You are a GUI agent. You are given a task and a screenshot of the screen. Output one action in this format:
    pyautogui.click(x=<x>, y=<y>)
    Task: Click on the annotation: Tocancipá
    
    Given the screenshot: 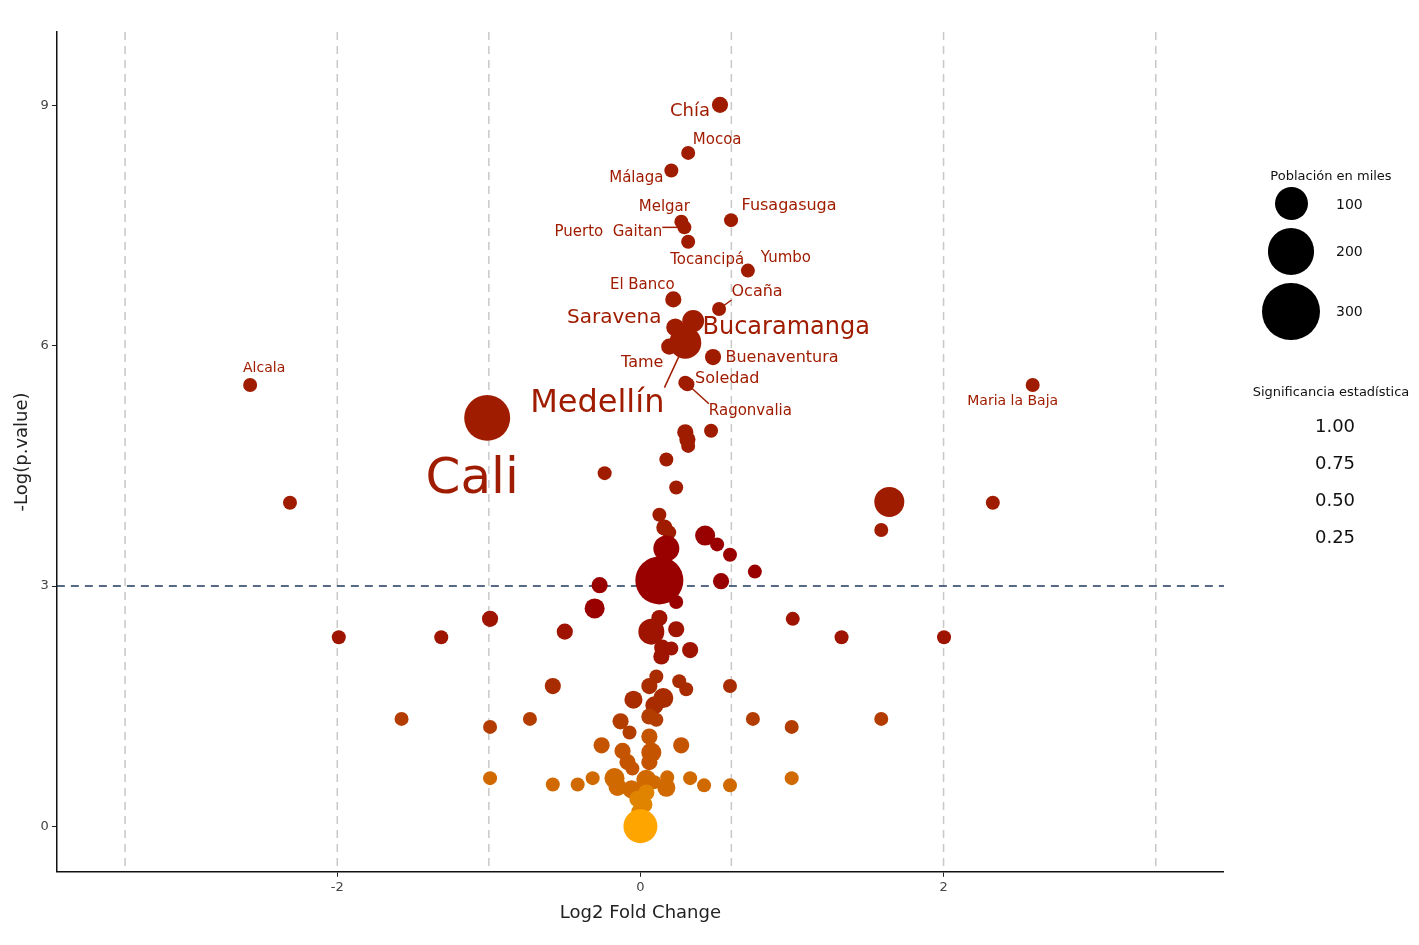 What is the action you would take?
    pyautogui.click(x=707, y=258)
    